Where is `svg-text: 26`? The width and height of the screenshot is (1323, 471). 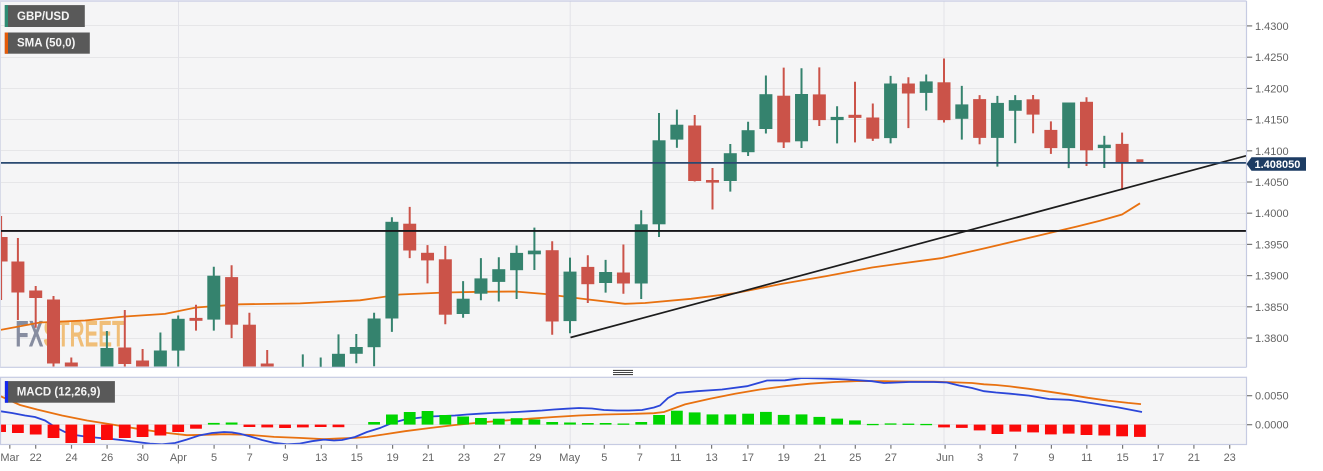 svg-text: 26 is located at coordinates (107, 458).